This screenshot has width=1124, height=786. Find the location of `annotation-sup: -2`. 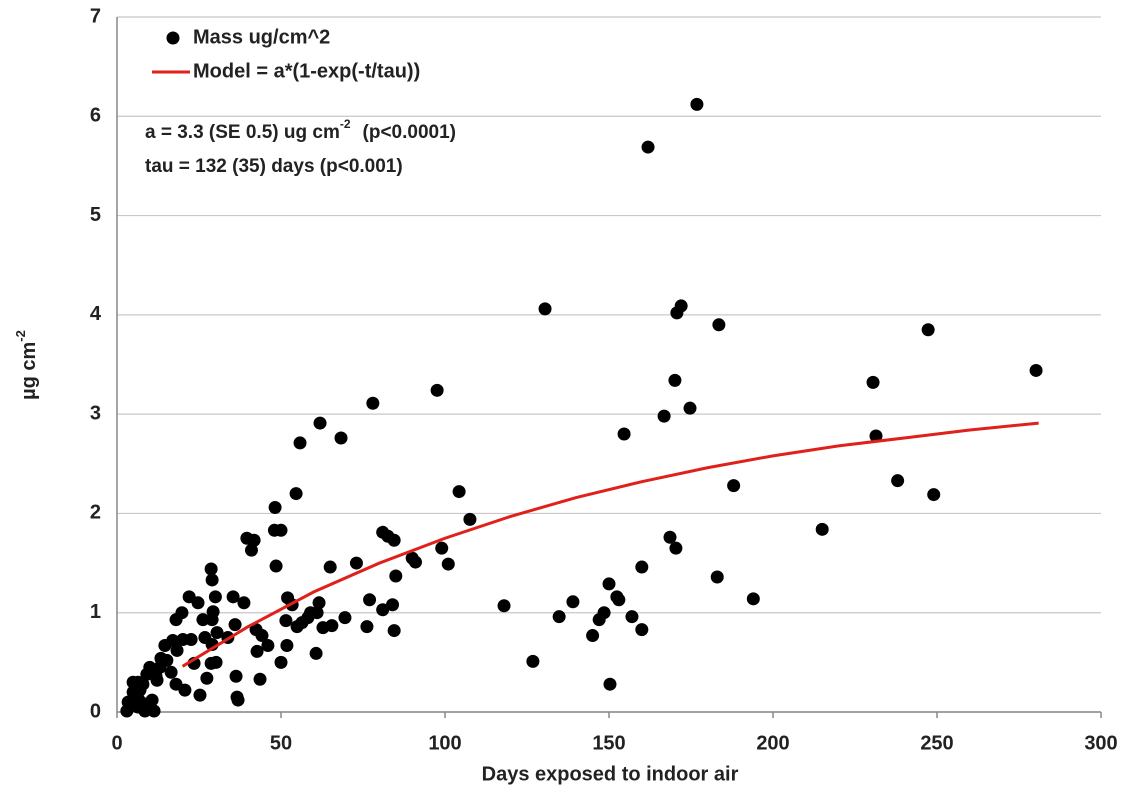

annotation-sup: -2 is located at coordinates (345, 124).